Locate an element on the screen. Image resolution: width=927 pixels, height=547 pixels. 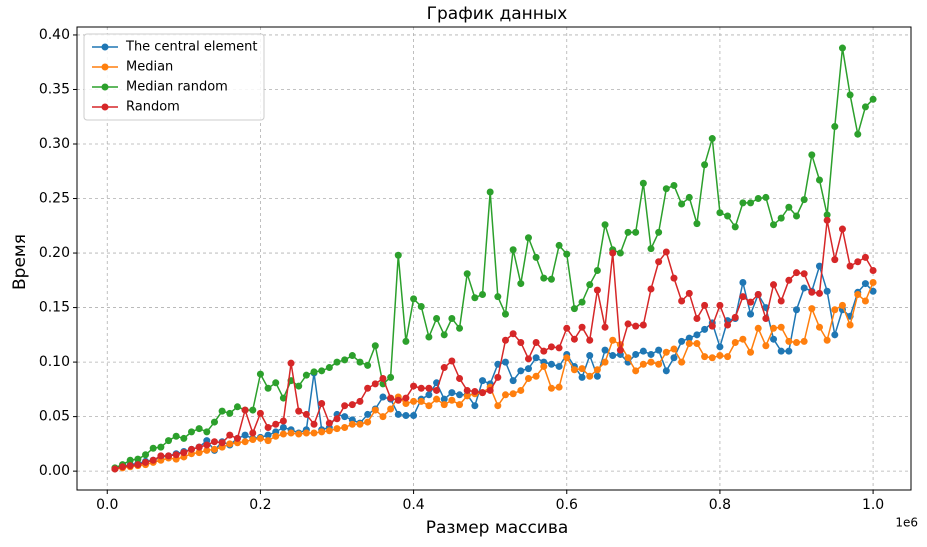
x-tick-label: 0.6 is located at coordinates (567, 505).